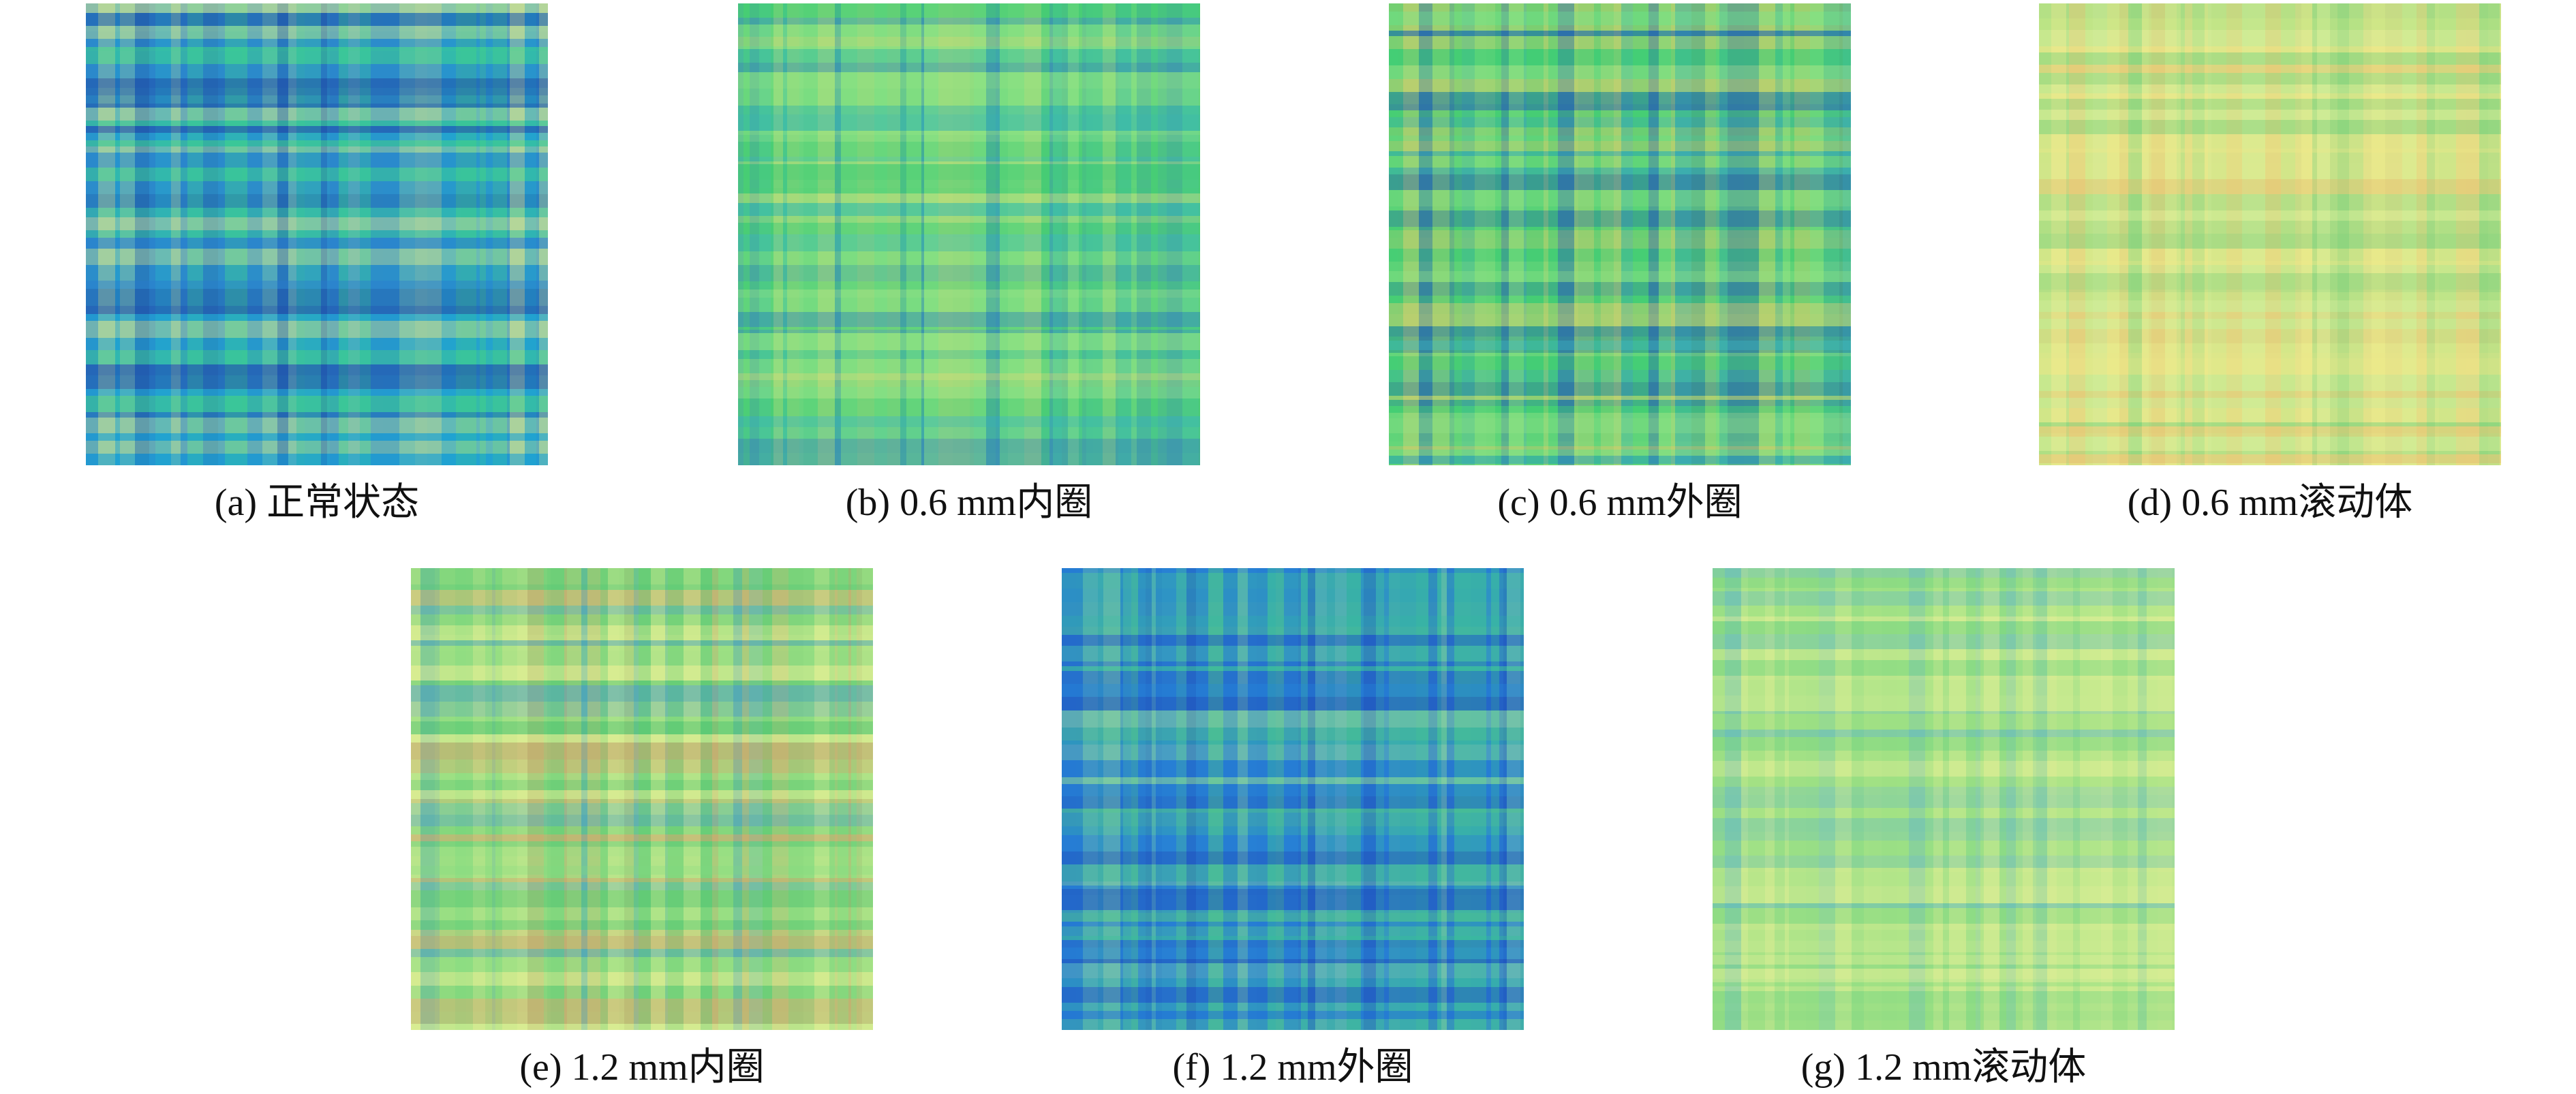 The height and width of the screenshot is (1094, 2576). I want to click on caption: (c) 0.6 mm外圈, so click(1619, 503).